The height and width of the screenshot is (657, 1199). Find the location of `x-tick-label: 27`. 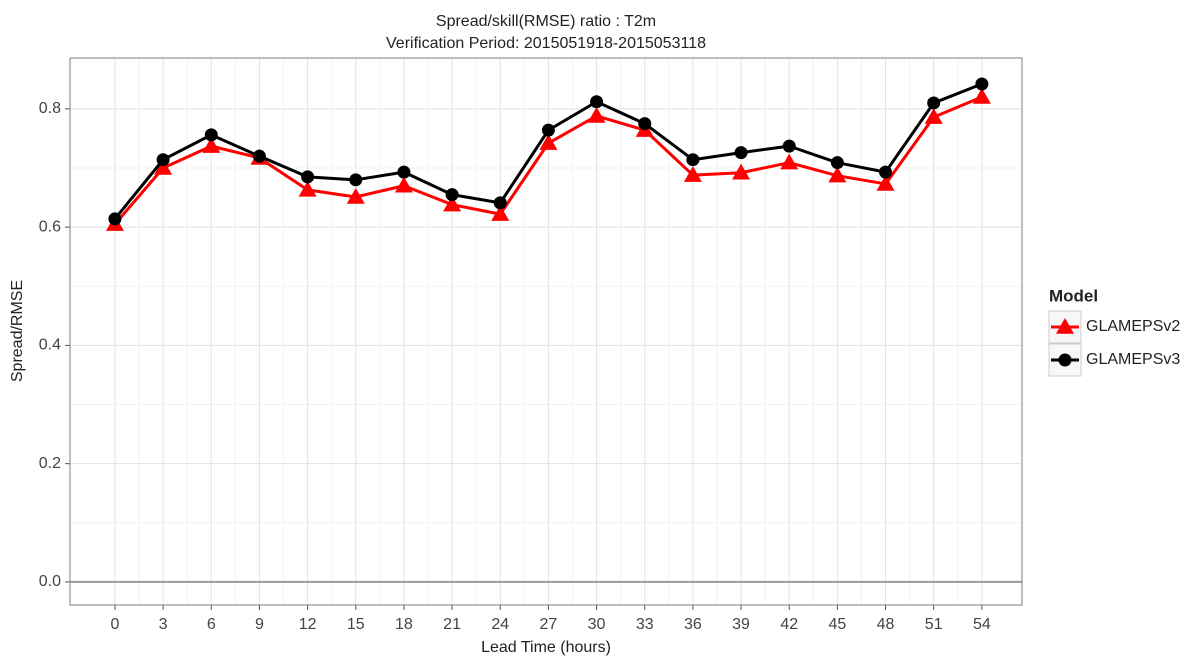

x-tick-label: 27 is located at coordinates (549, 624).